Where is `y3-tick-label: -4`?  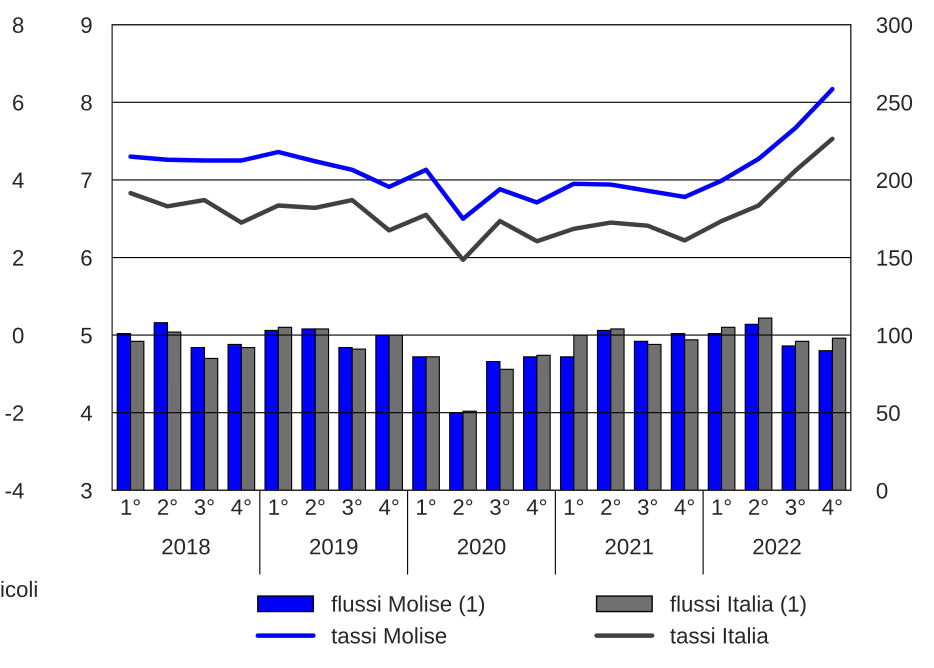
y3-tick-label: -4 is located at coordinates (15, 490).